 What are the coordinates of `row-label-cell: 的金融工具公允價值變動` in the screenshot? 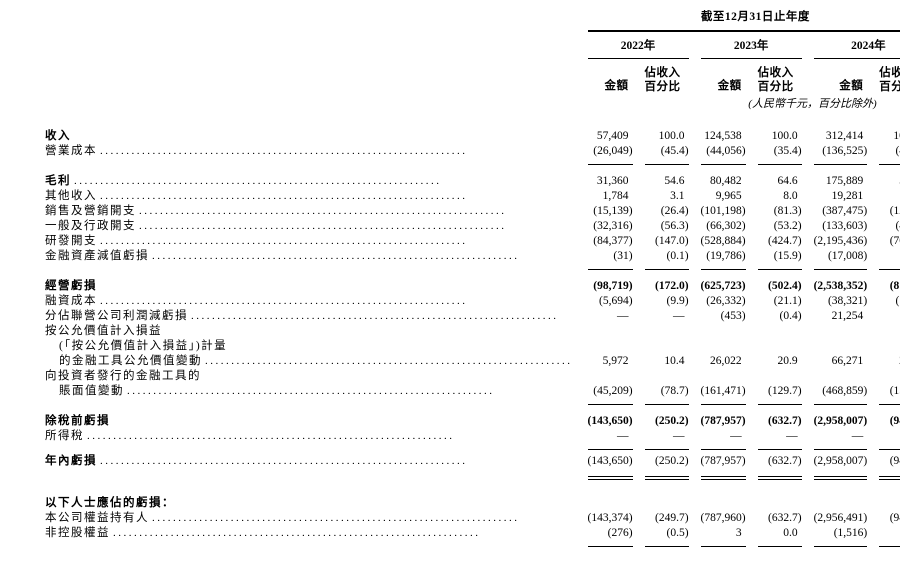 It's located at (310, 361).